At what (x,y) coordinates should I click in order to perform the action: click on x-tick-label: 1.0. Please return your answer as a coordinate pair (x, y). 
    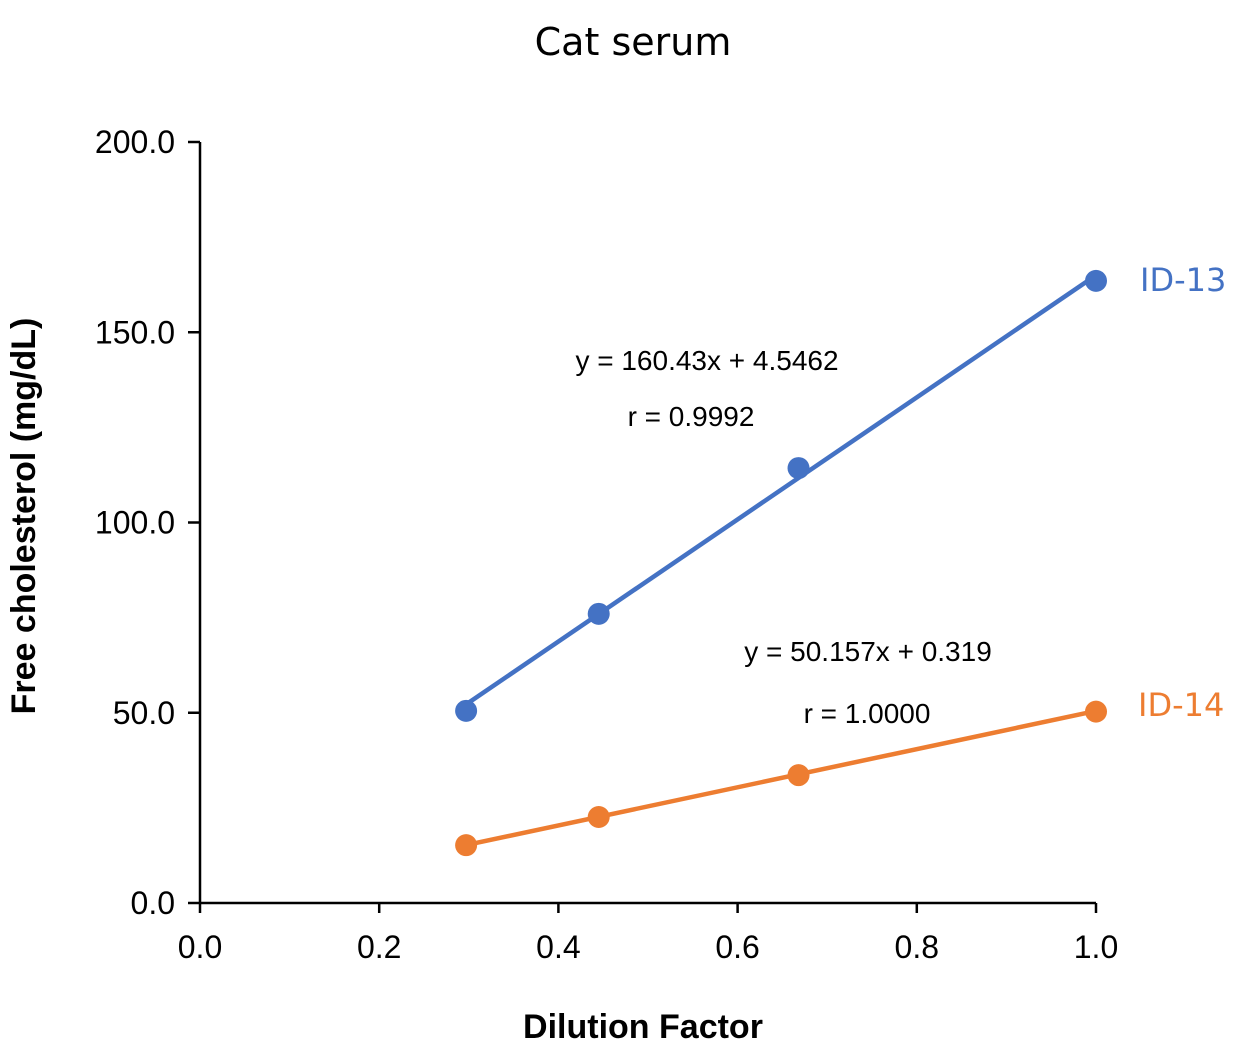
    Looking at the image, I should click on (1096, 947).